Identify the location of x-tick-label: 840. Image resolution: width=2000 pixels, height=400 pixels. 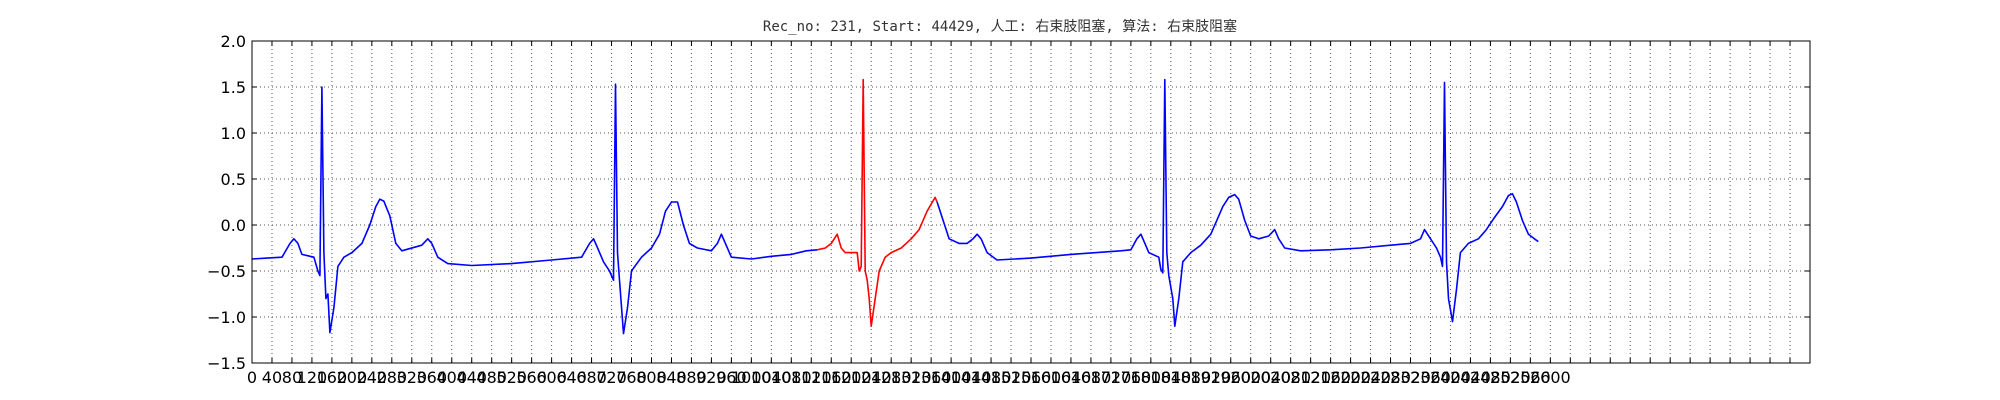
(671, 377).